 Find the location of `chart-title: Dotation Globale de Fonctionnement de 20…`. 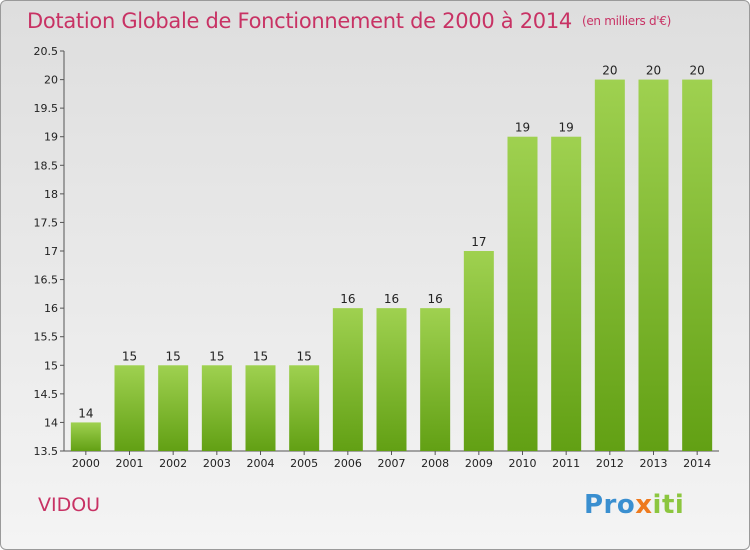

chart-title: Dotation Globale de Fonctionnement de 20… is located at coordinates (349, 21).